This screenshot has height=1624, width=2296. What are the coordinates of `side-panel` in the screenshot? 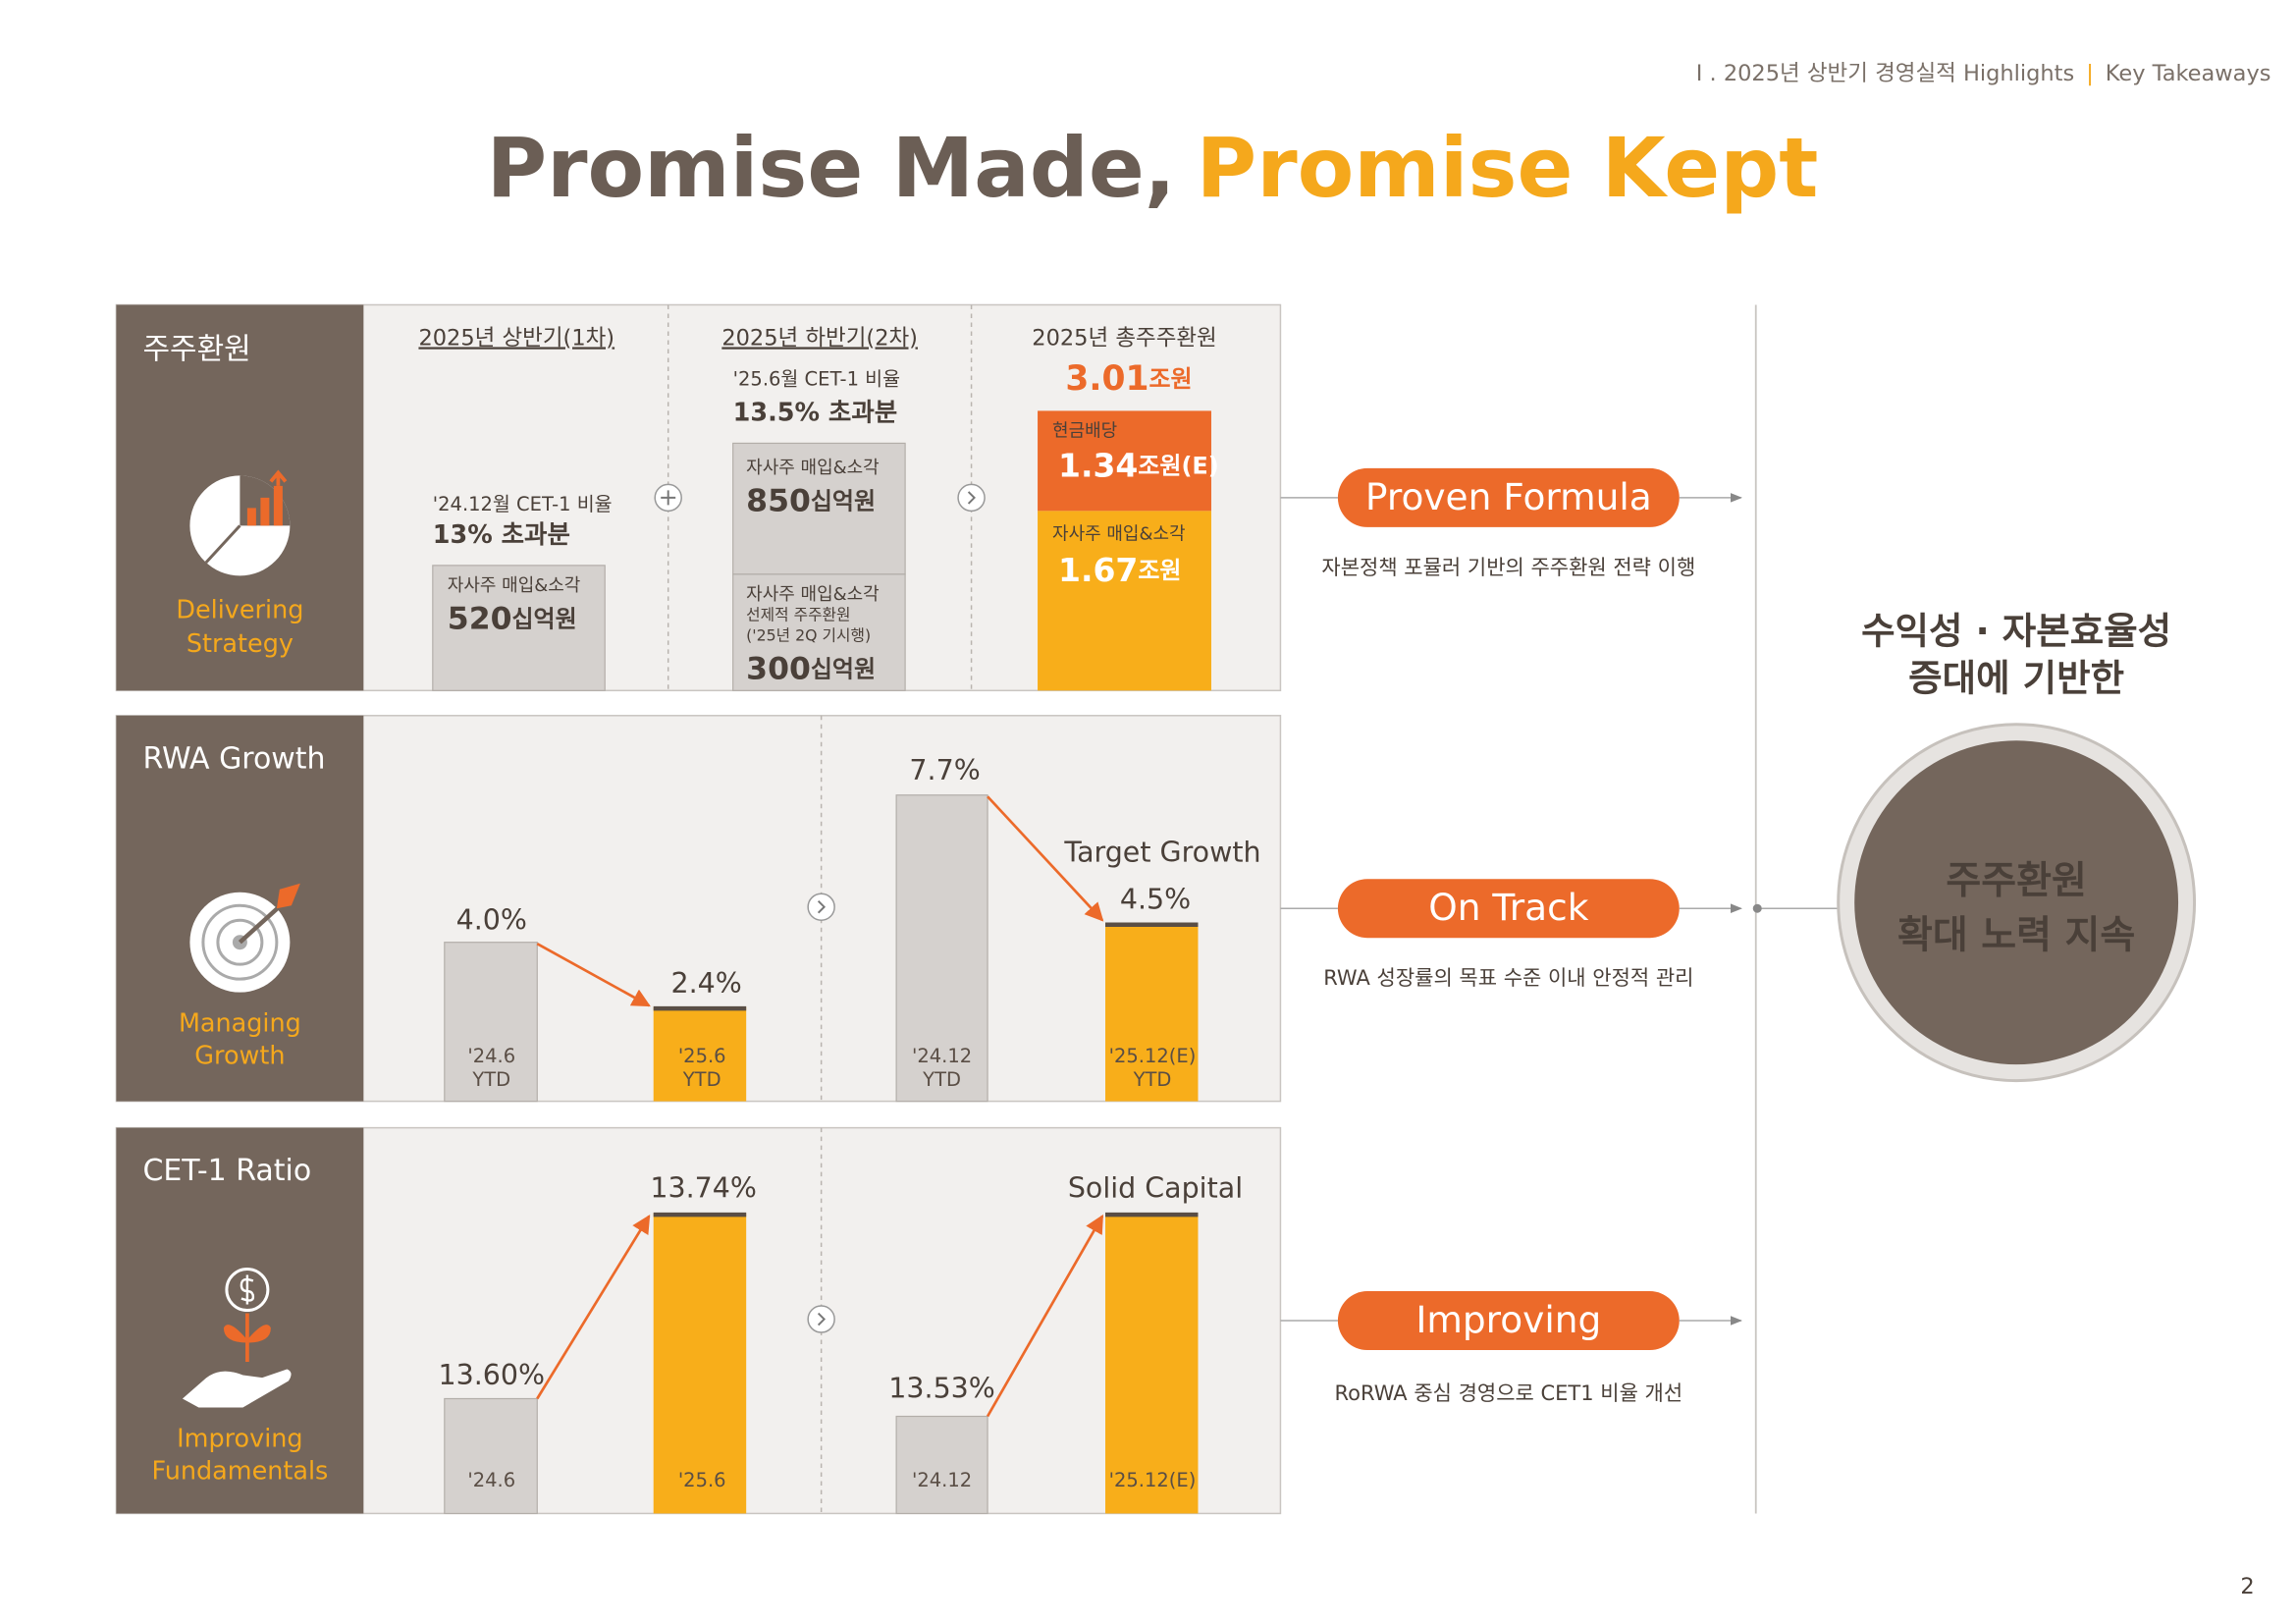 It's located at (240, 1320).